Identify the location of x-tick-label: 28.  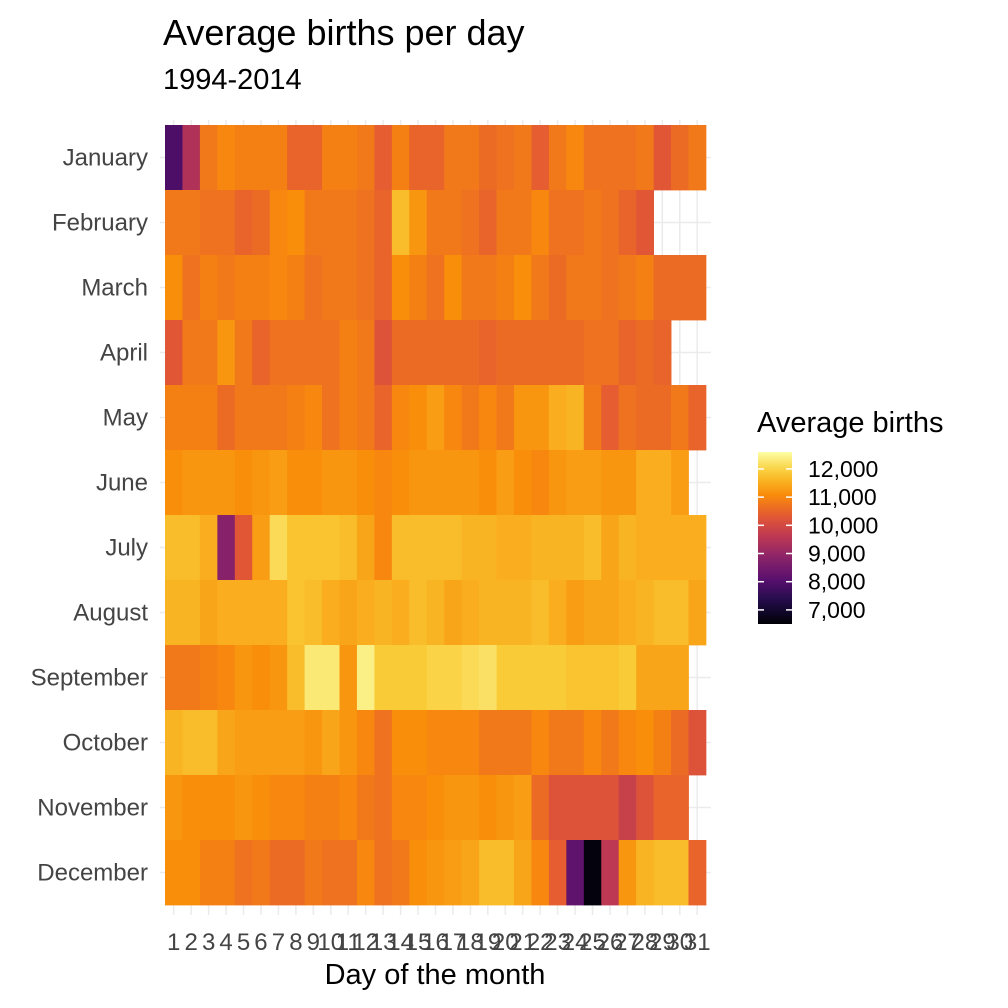
(645, 942).